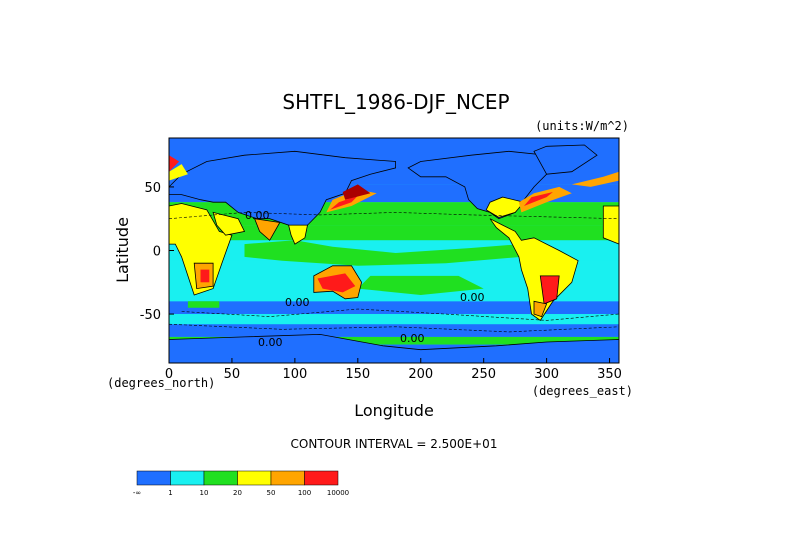  I want to click on x-tick-label: 100, so click(294, 374).